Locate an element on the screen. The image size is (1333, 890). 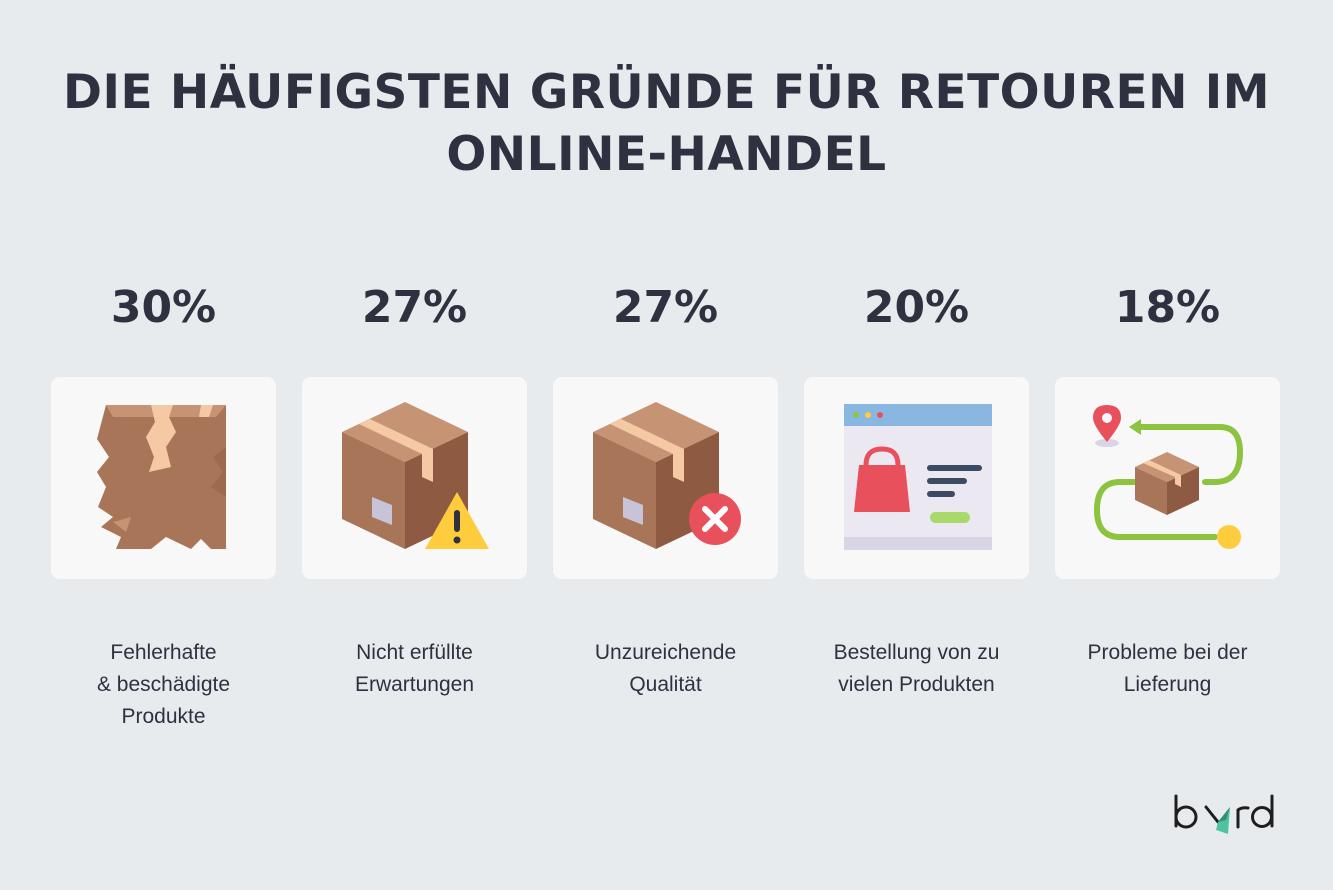
reason-column: 27% Nicht erfüllte Erwartungen is located at coordinates (414, 488).